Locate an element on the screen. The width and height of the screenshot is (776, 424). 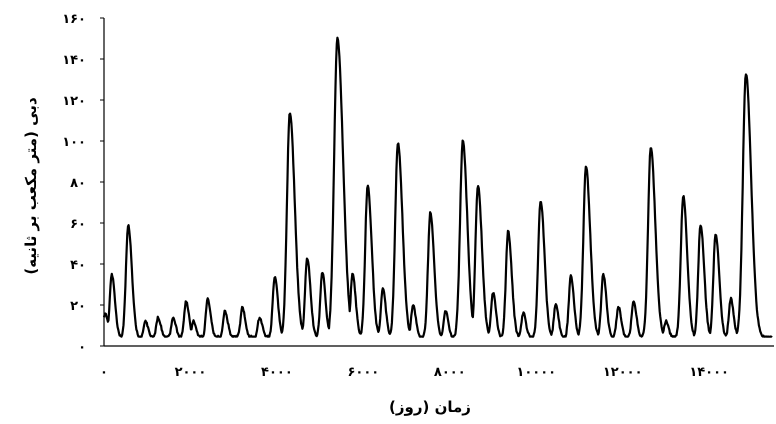
x-tick-label: ۱۰۰۰۰ is located at coordinates (536, 372).